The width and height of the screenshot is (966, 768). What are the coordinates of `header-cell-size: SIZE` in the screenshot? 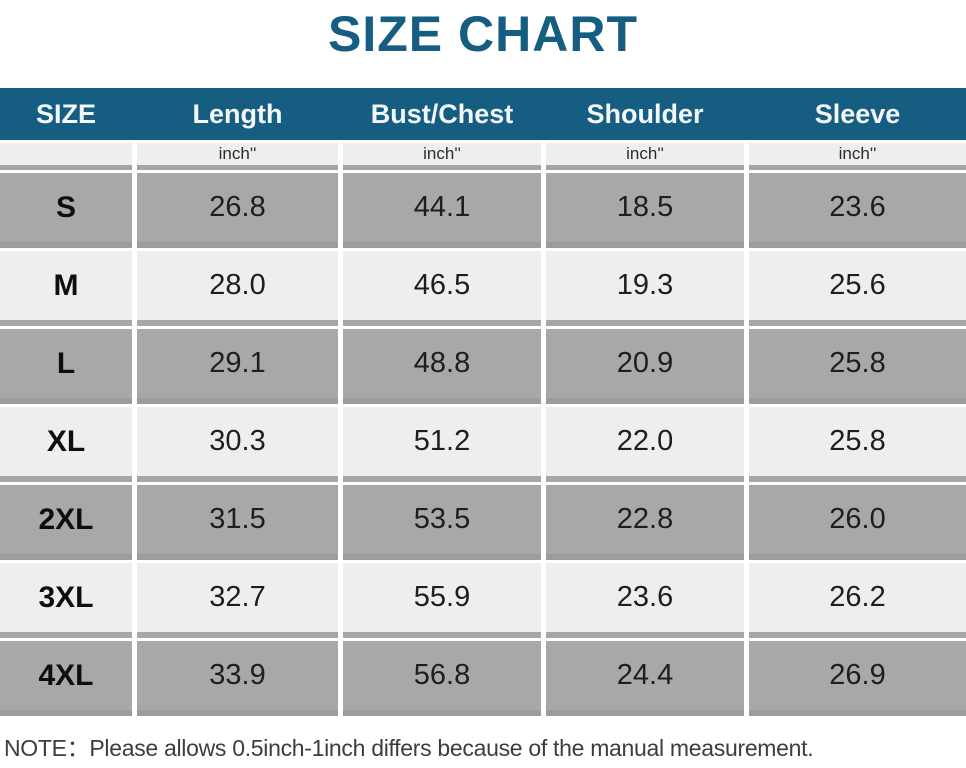 It's located at (65, 113).